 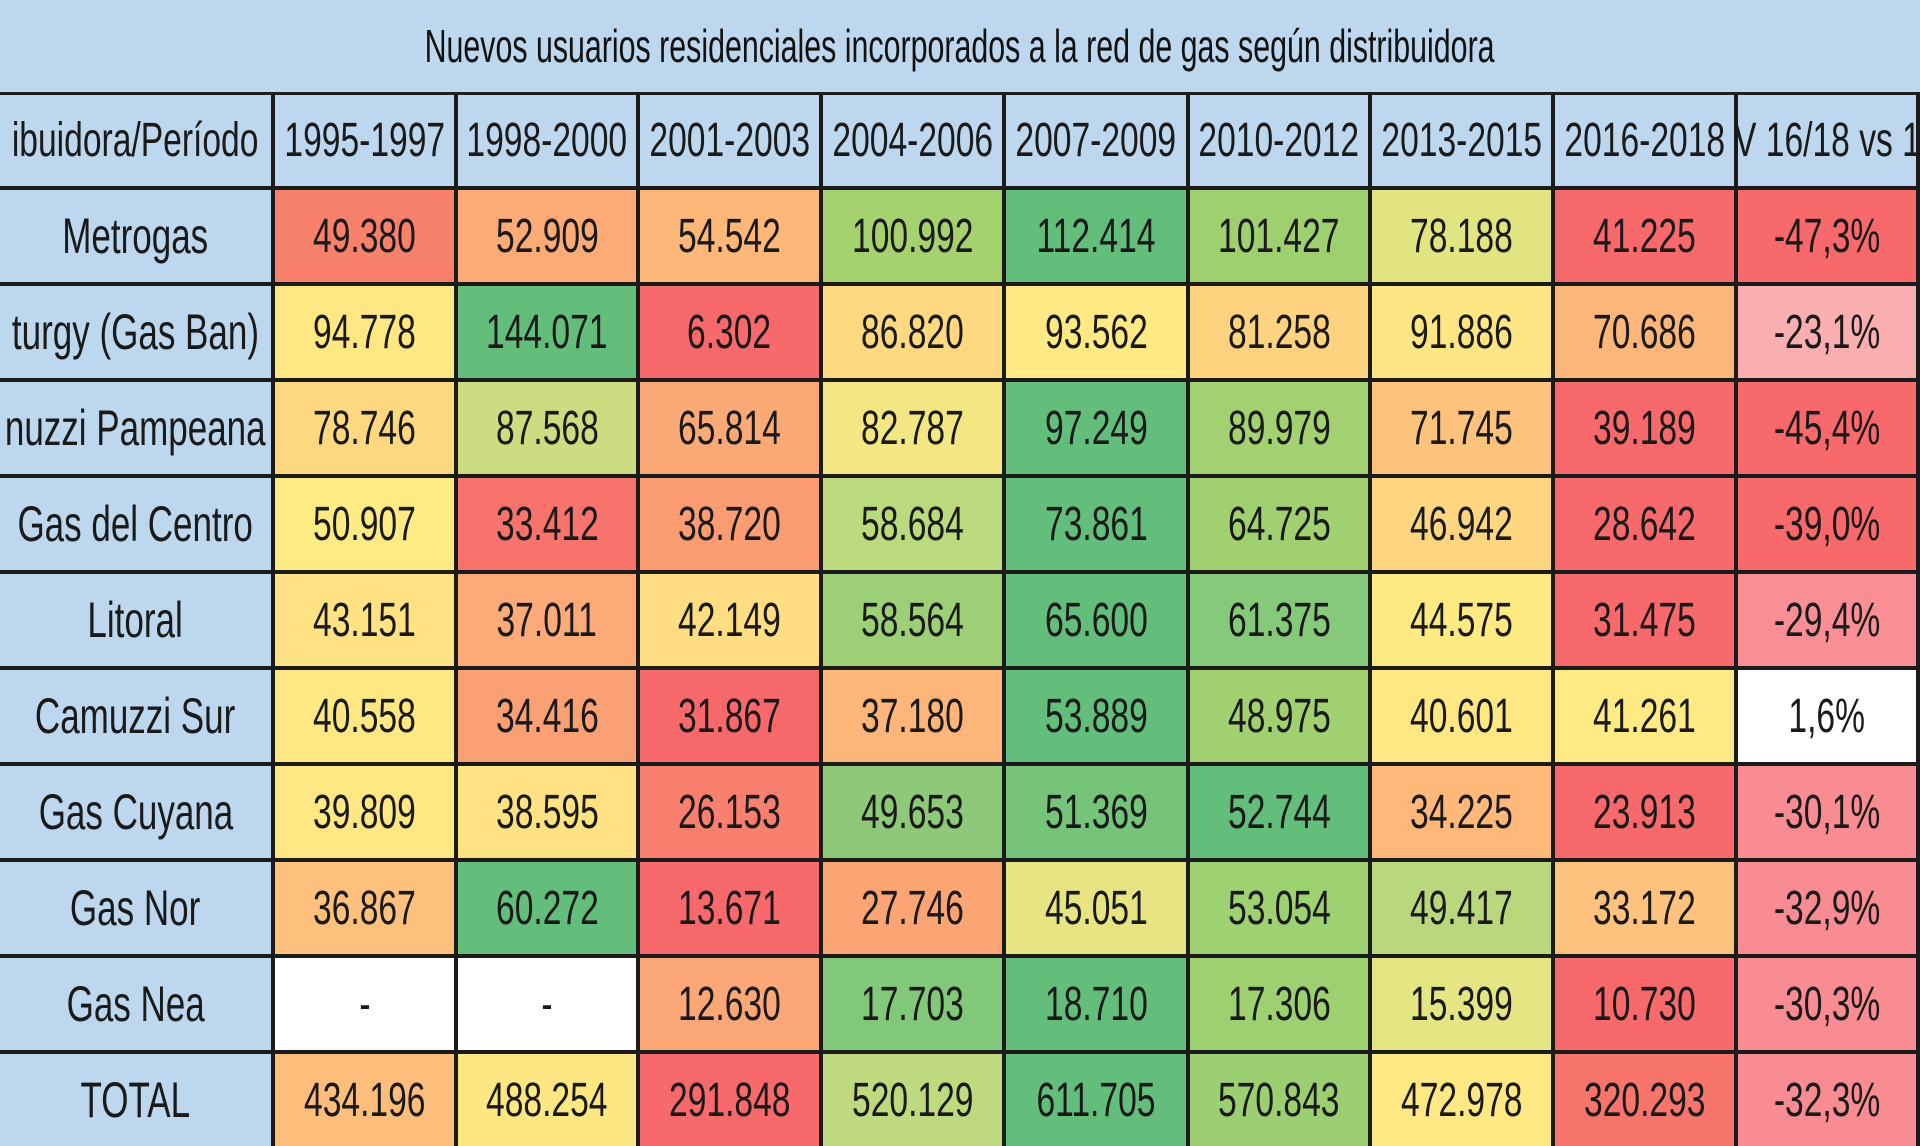 I want to click on table-cell-text: -39,0%, so click(x=1827, y=524).